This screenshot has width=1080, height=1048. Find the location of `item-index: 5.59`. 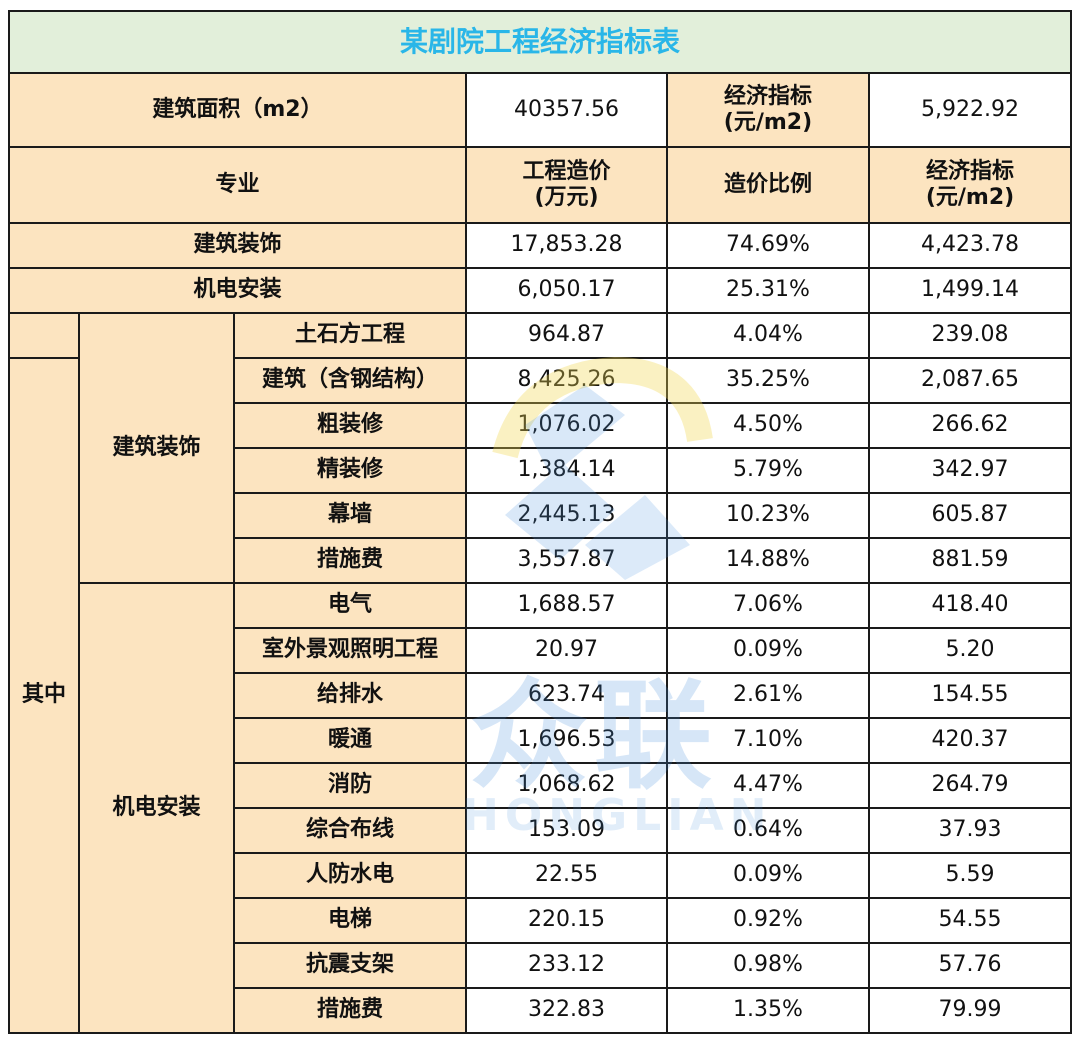

item-index: 5.59 is located at coordinates (970, 875).